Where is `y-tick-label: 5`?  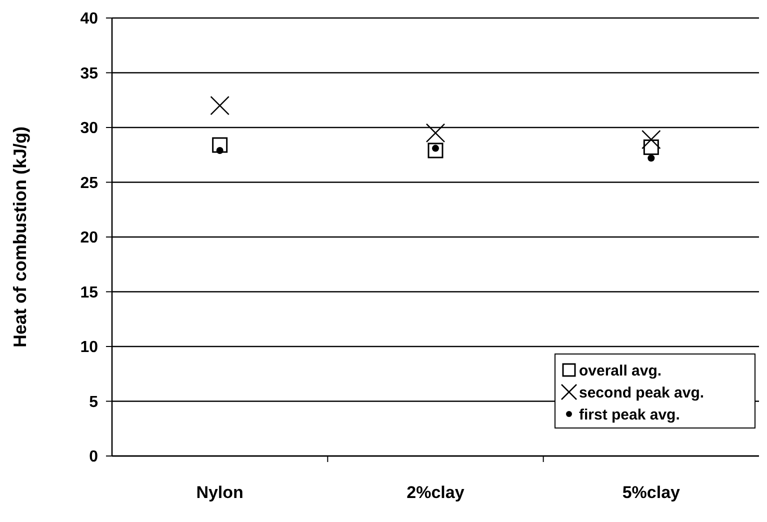 y-tick-label: 5 is located at coordinates (93, 402).